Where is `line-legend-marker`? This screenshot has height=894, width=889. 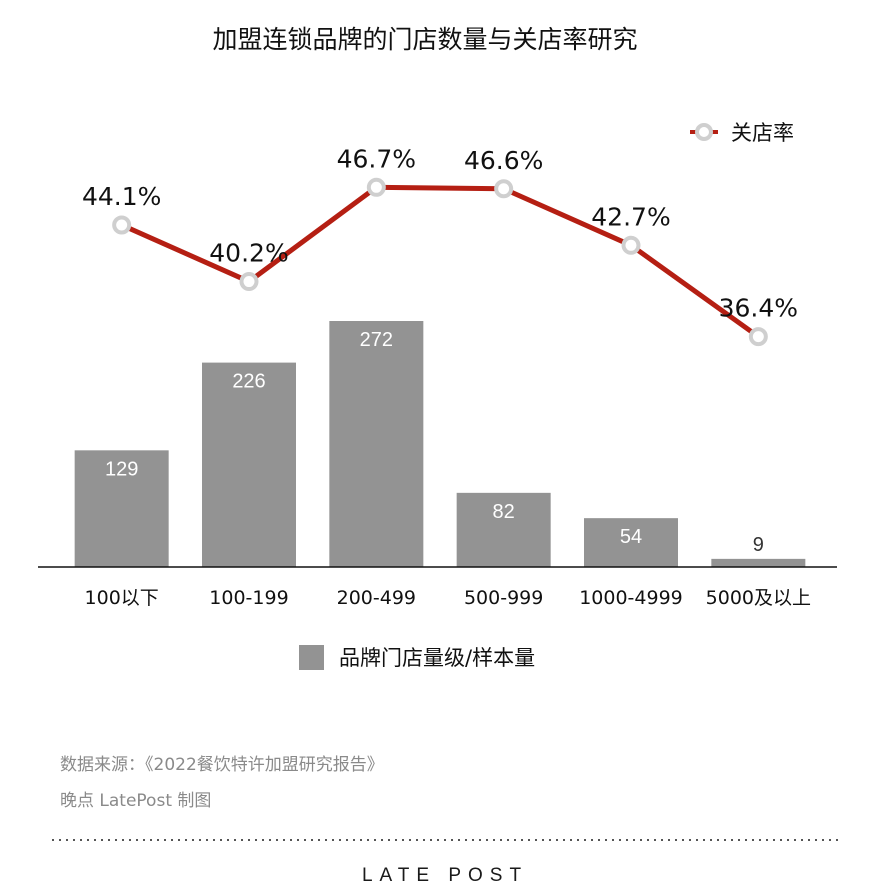
line-legend-marker is located at coordinates (704, 132).